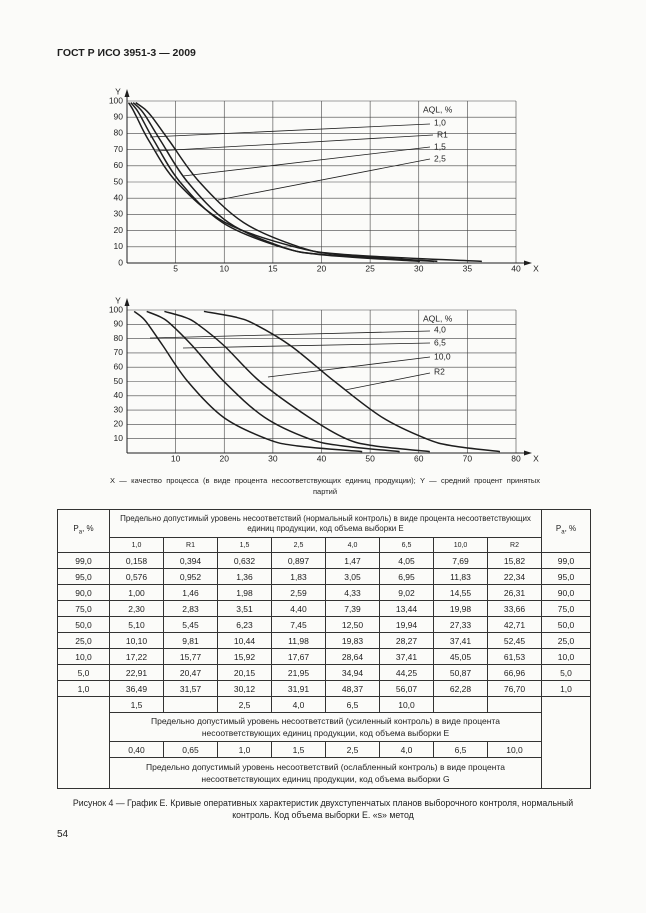 Image resolution: width=646 pixels, height=913 pixels. I want to click on cell: 6,23, so click(244, 624).